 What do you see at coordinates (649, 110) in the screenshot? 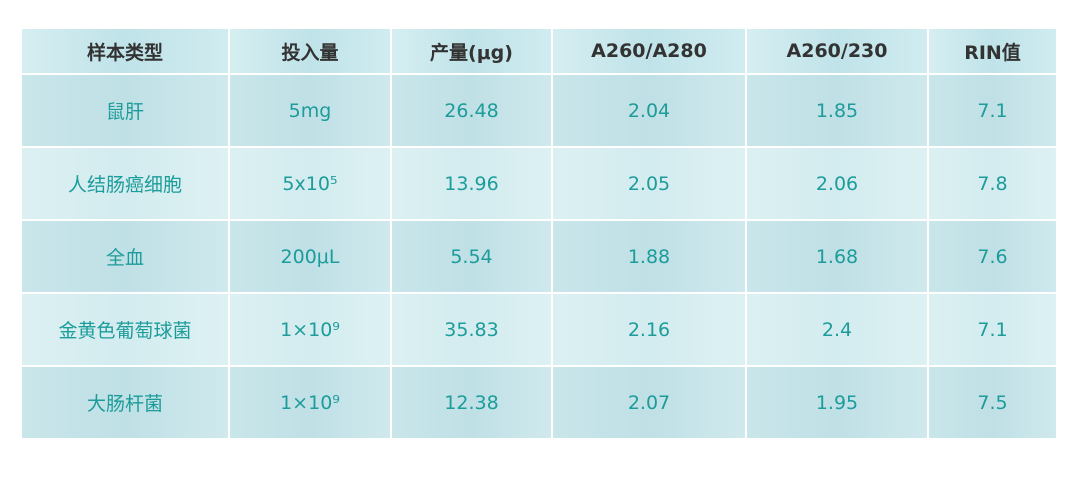
I see `table-cell: 2.04` at bounding box center [649, 110].